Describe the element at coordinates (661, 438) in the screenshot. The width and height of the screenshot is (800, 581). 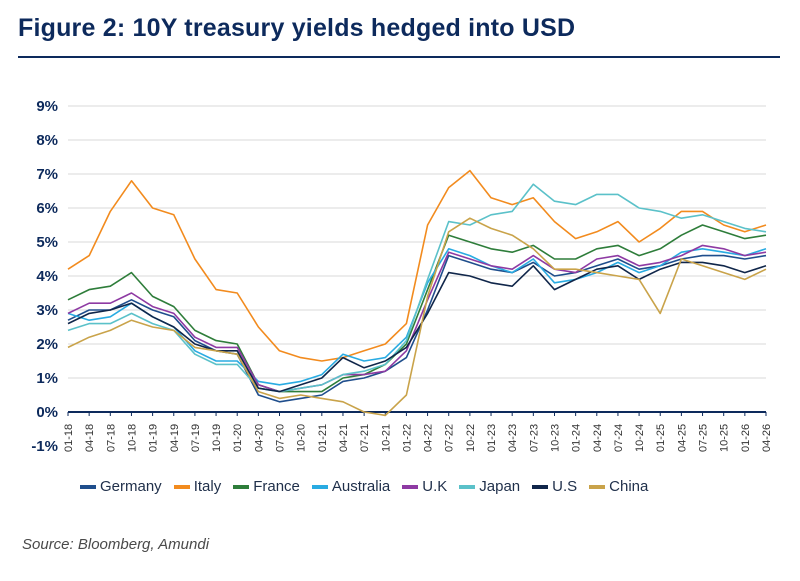
I see `x-tick-label: 01-25` at that location.